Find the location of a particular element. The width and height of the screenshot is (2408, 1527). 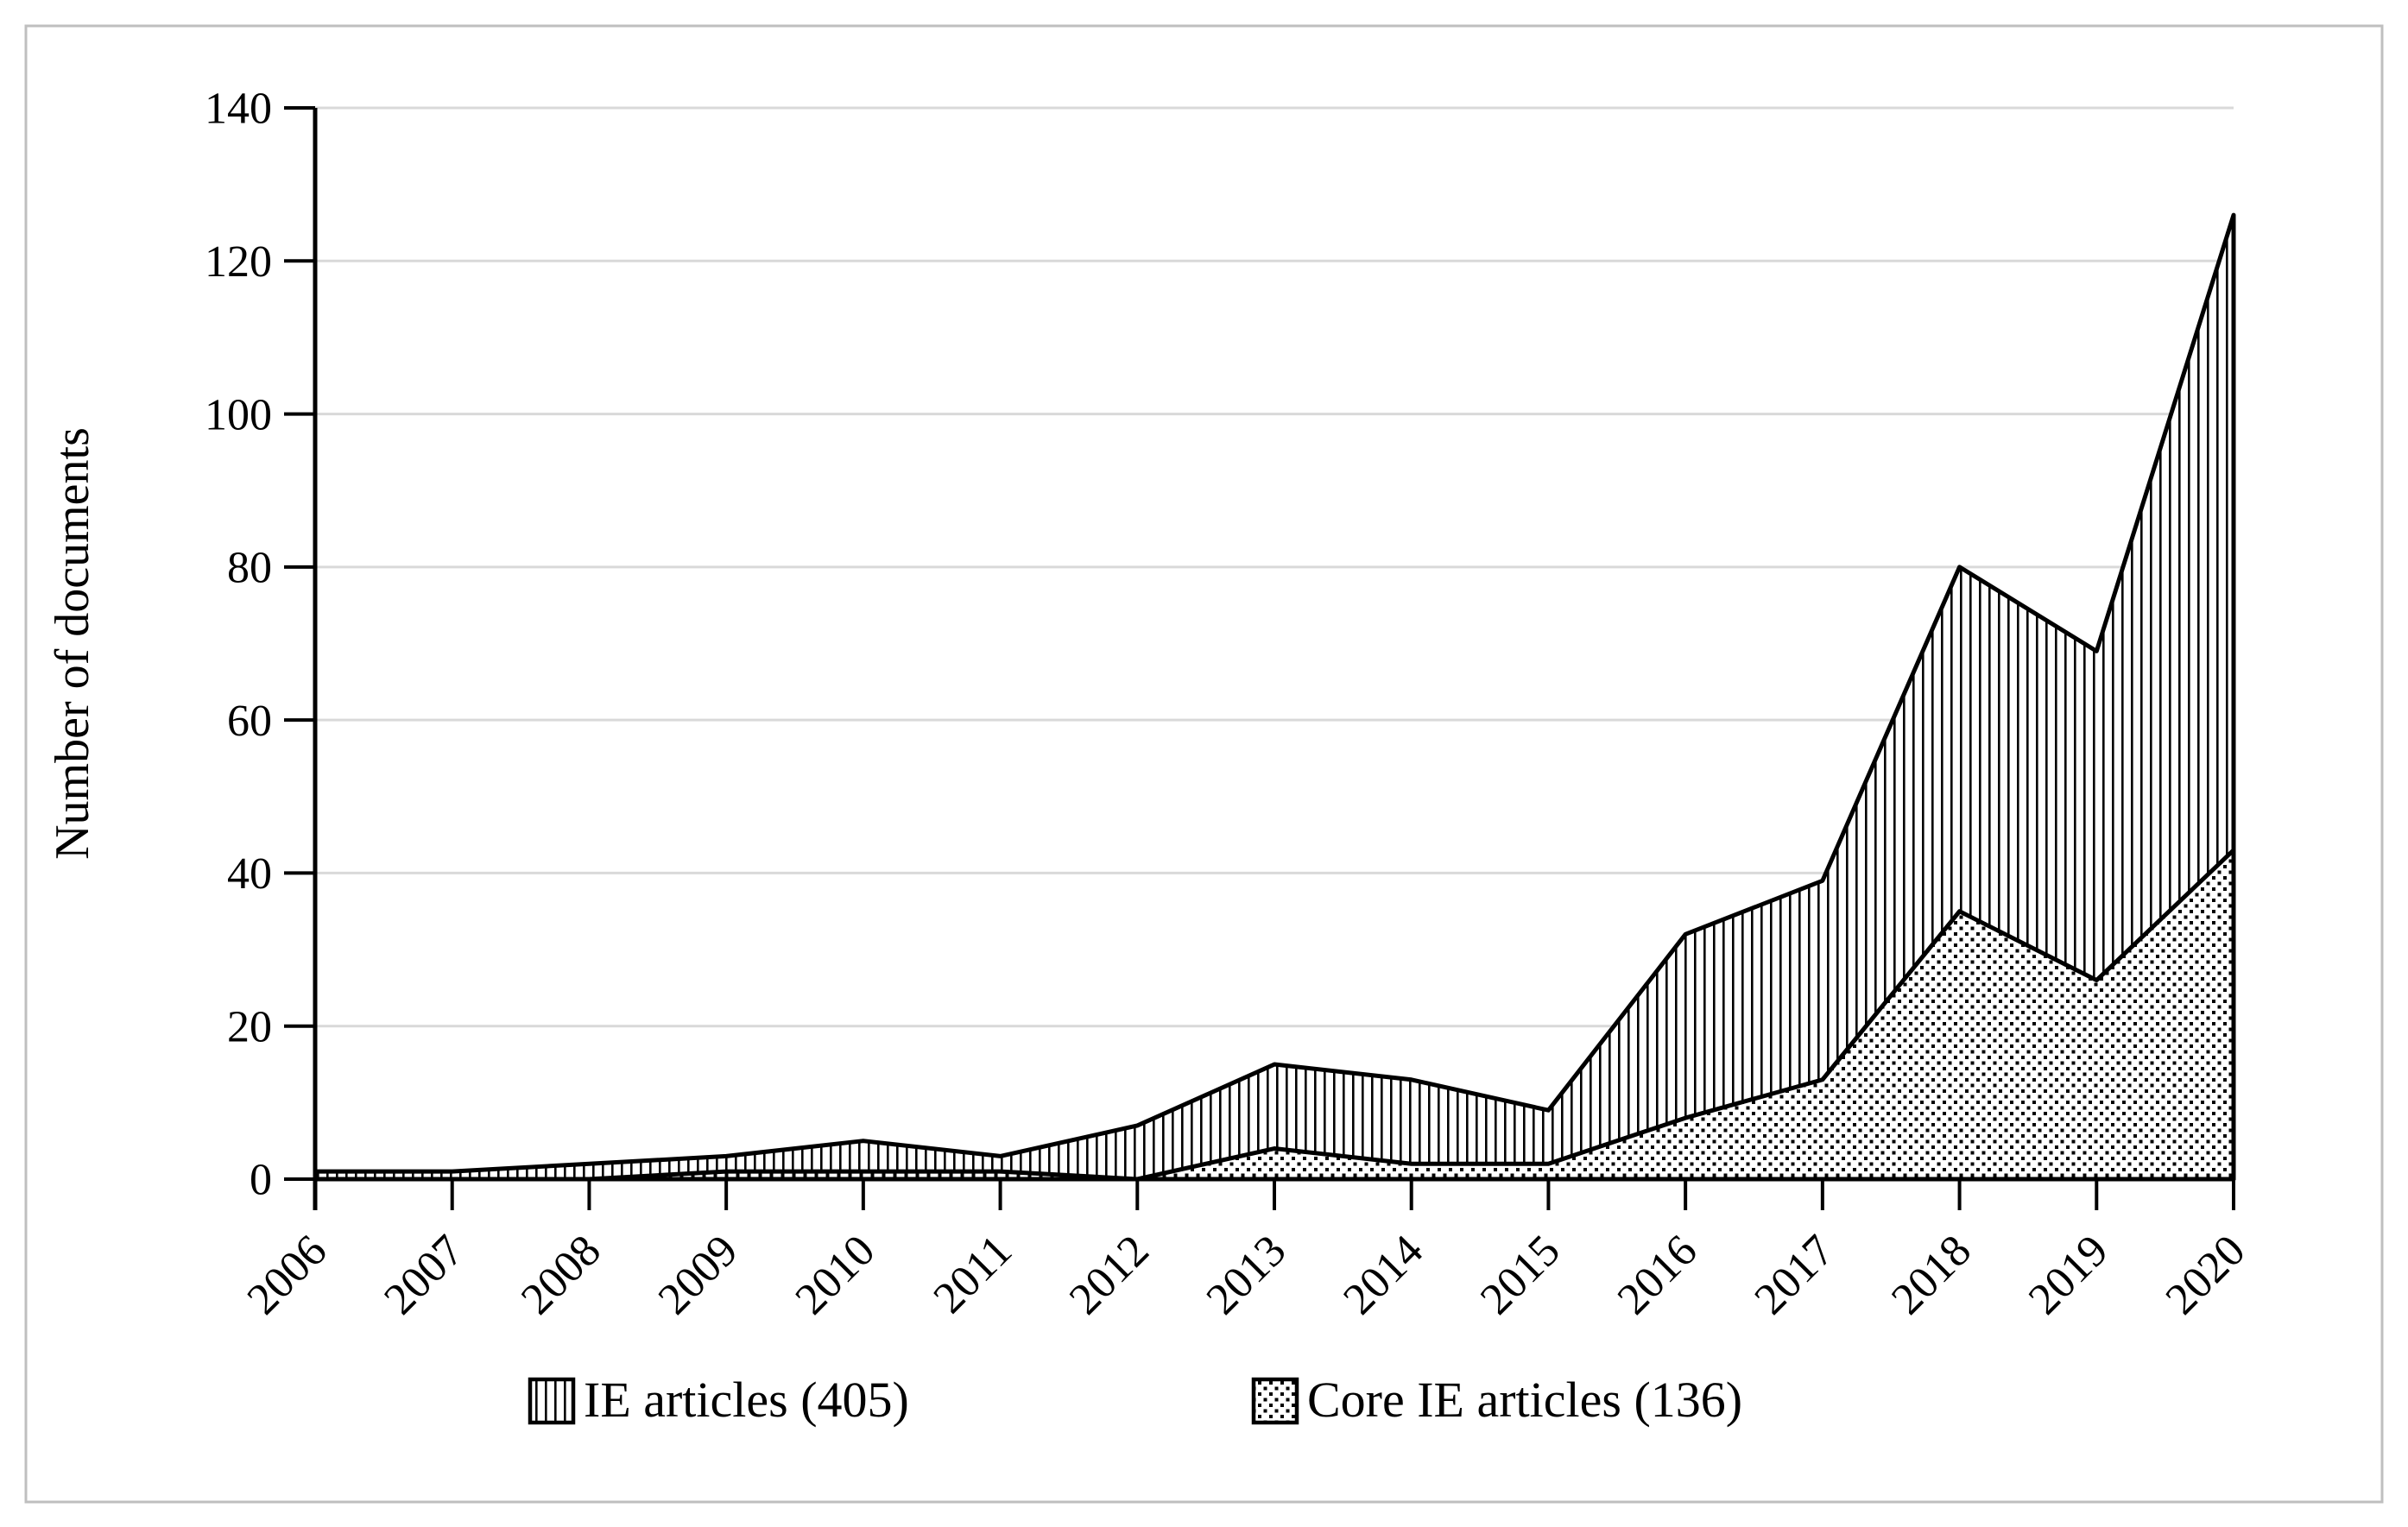

legend-label-ie-articles: IE articles (405) is located at coordinates (746, 1400).